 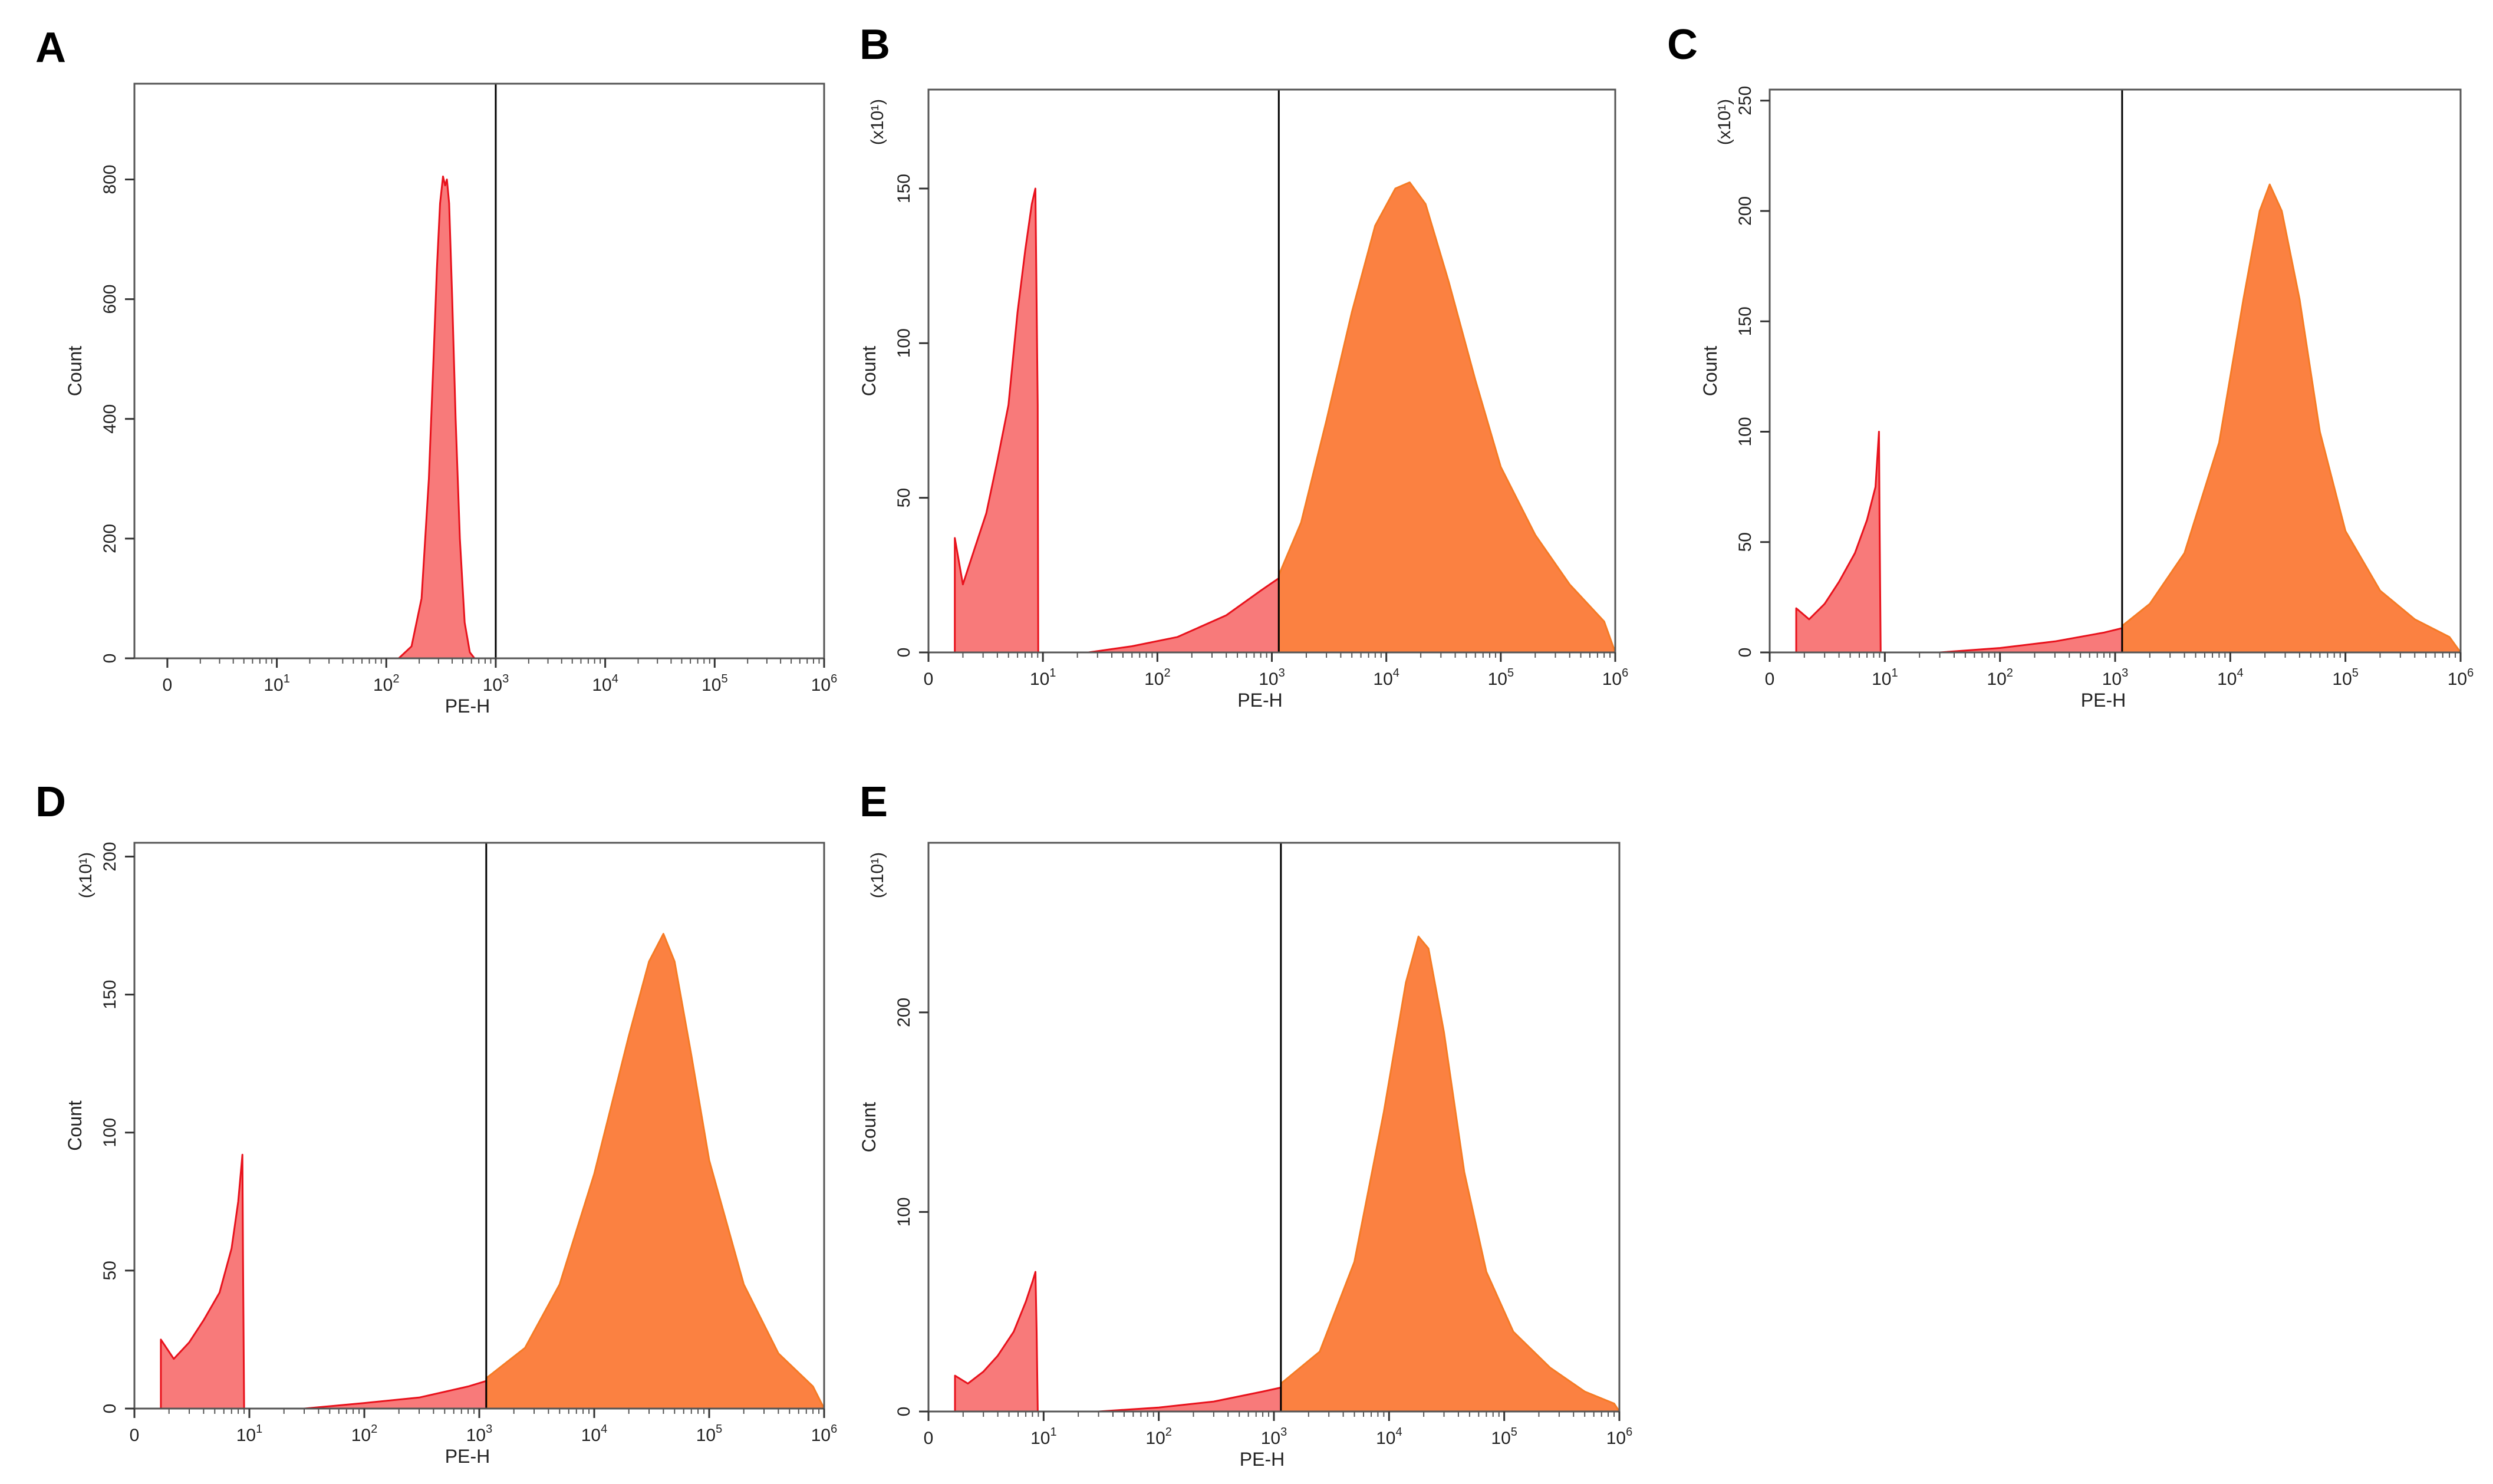 What do you see at coordinates (110, 299) in the screenshot?
I see `y-tick-label: 600` at bounding box center [110, 299].